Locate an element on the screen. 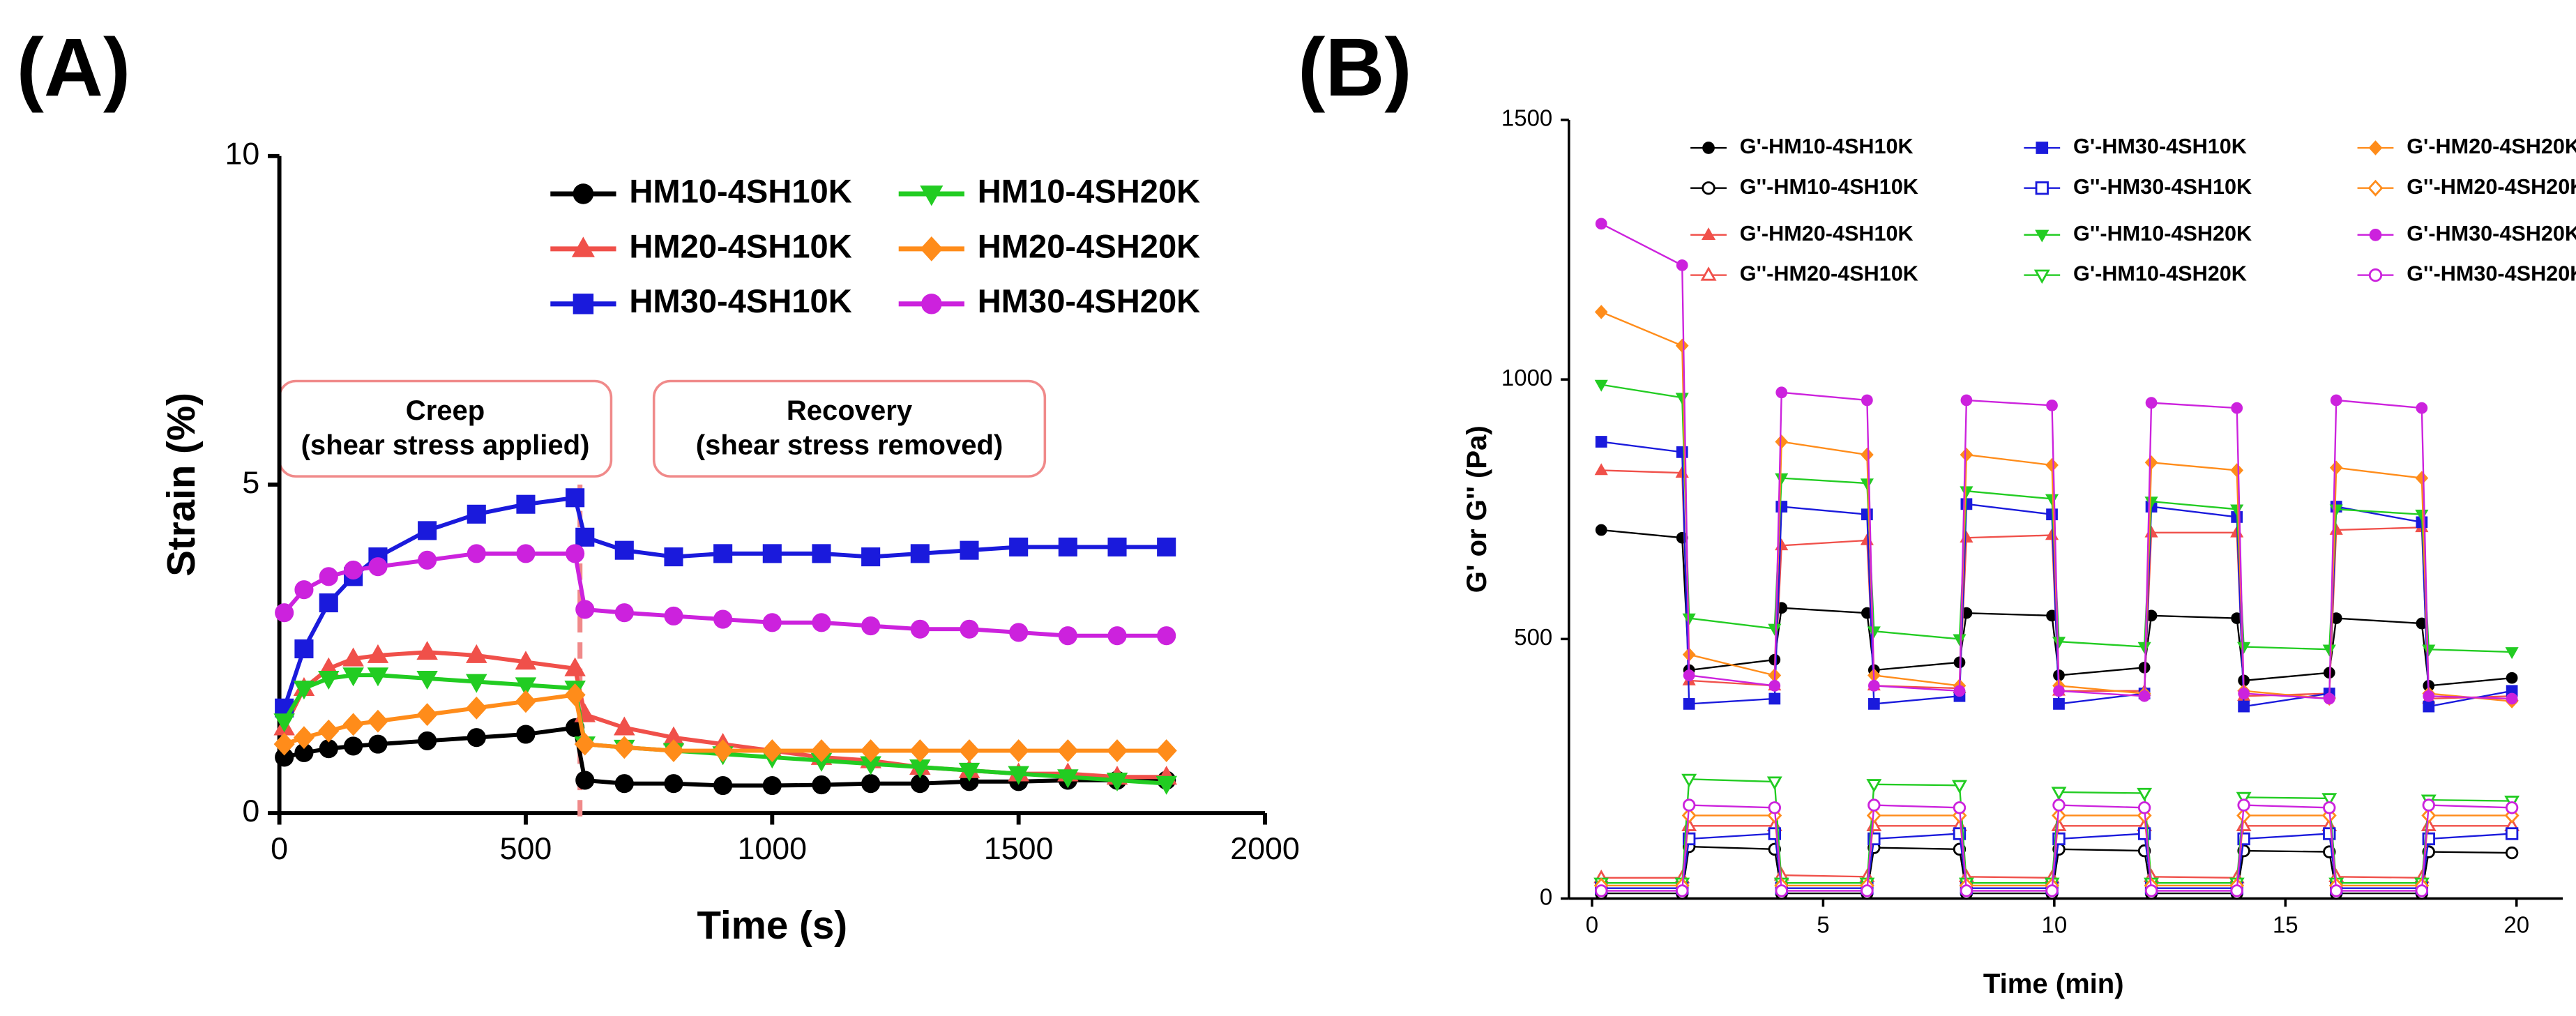 The height and width of the screenshot is (1016, 2576). x-axis-title: Time (min) is located at coordinates (2053, 984).